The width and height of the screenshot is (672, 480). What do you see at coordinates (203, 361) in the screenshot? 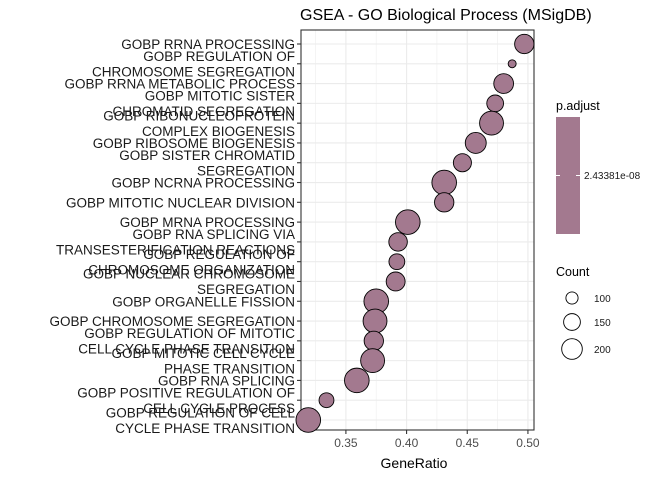
I see `y-tick-label: GOBP MITOTIC CELL CYCLE PHASE TRANSITION` at bounding box center [203, 361].